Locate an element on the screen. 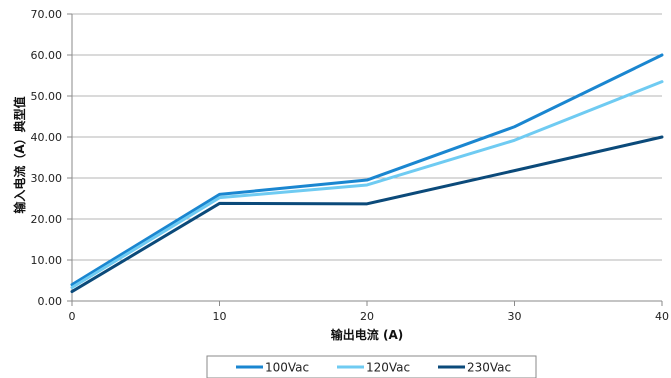  y-tick-label: 70.00 is located at coordinates (47, 14).